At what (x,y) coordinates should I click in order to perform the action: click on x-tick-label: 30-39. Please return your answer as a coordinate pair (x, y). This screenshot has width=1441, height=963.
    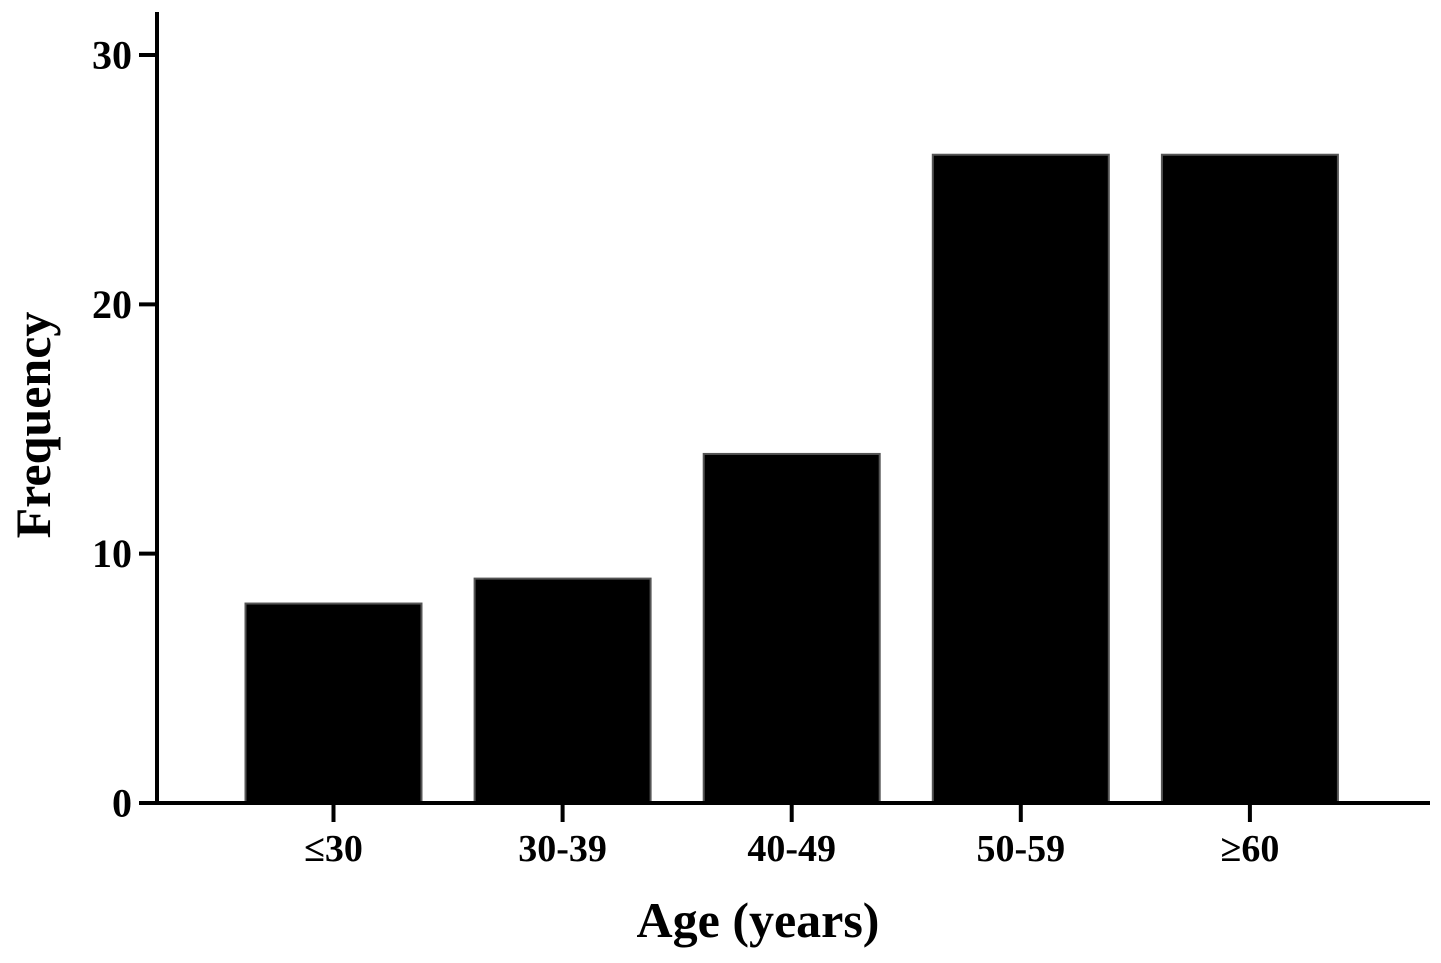
    Looking at the image, I should click on (562, 849).